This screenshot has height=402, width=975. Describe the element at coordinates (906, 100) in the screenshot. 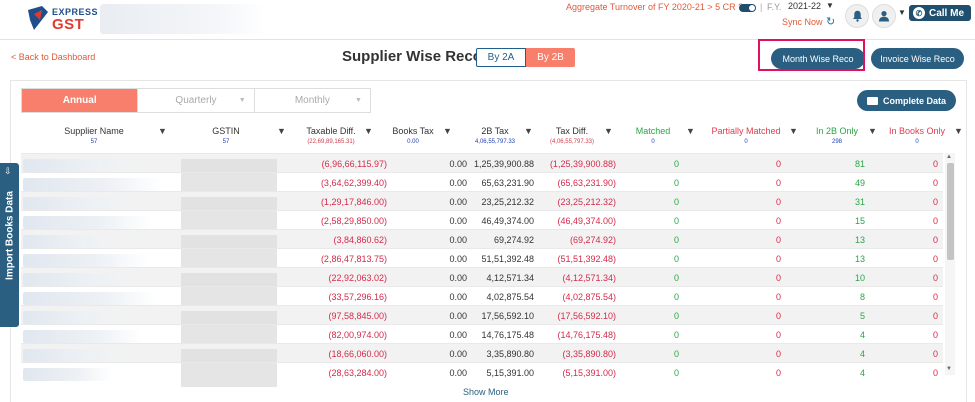

I see `complete-data-button: Complete Data` at that location.